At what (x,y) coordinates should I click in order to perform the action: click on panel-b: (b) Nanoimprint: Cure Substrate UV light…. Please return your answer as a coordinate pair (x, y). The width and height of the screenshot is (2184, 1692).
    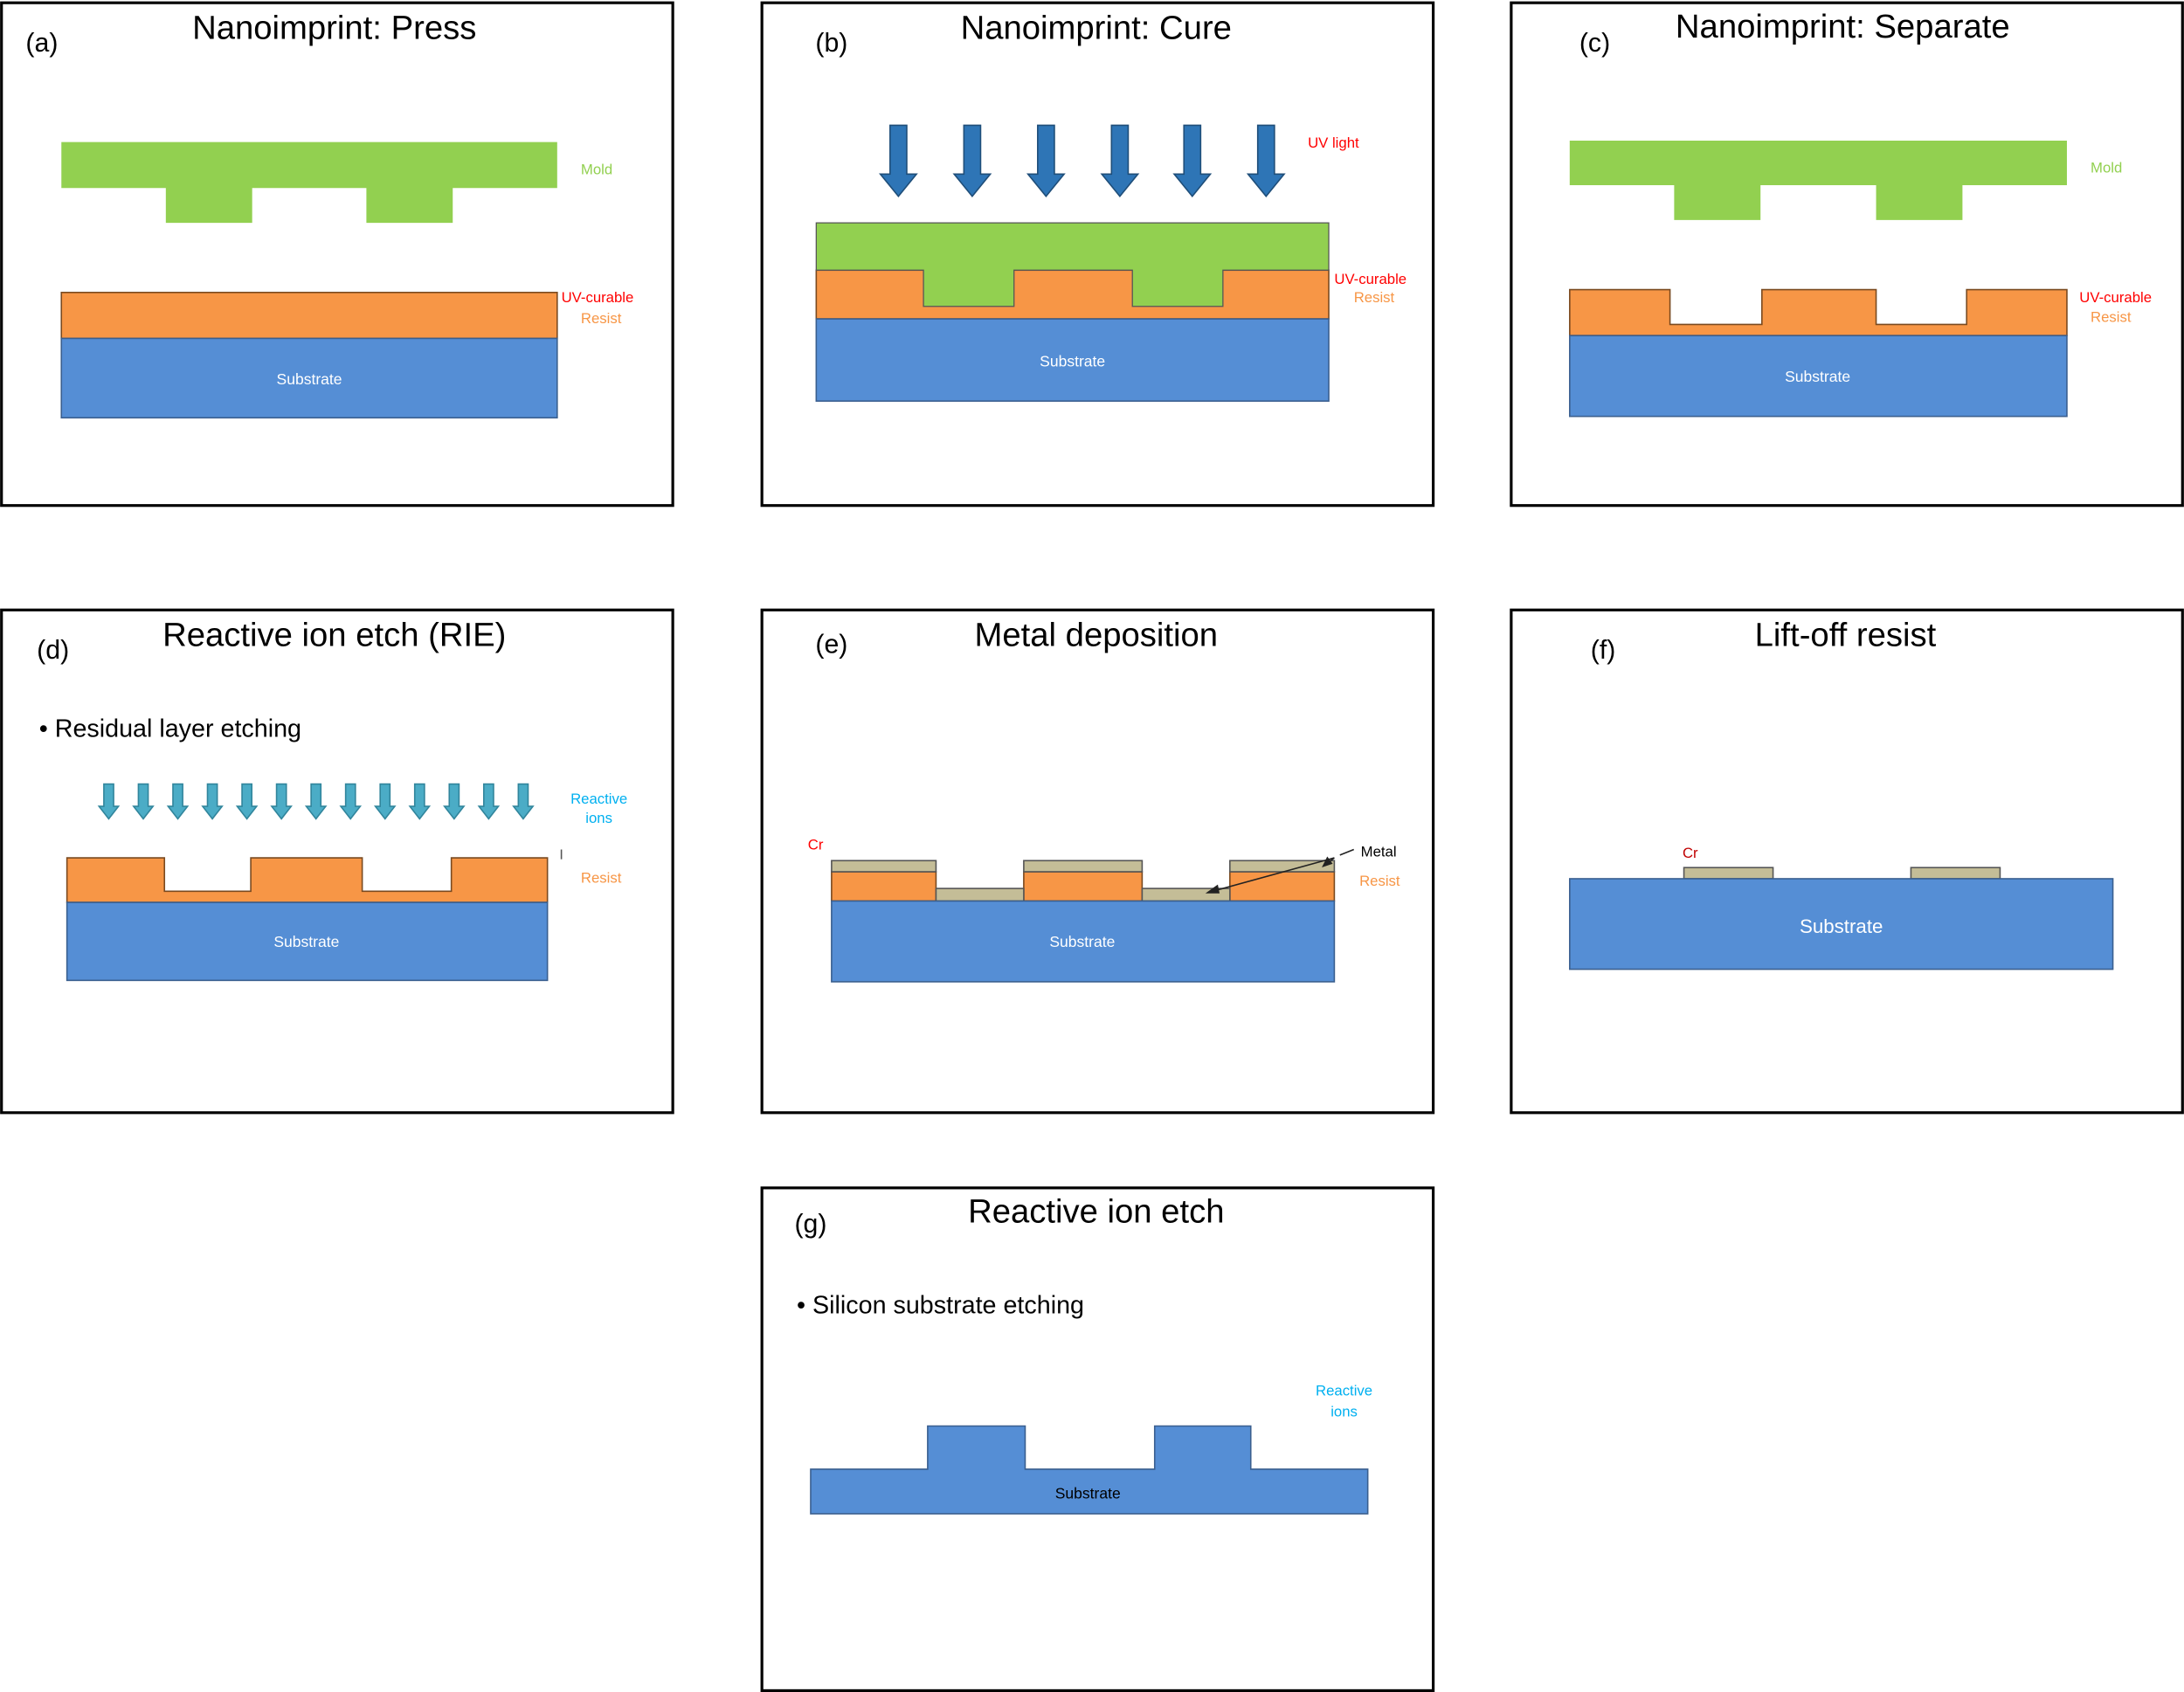
    Looking at the image, I should click on (1097, 254).